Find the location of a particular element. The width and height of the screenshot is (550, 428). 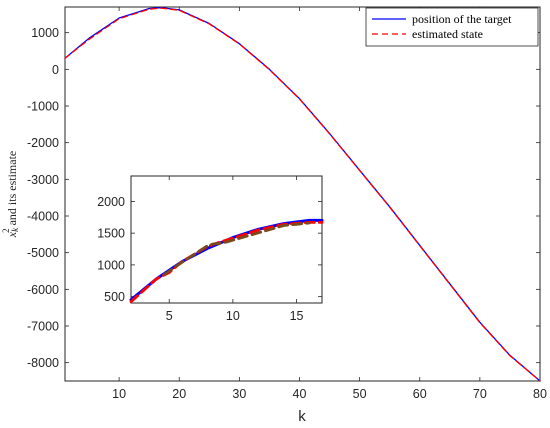

main-x-tick-label: 80 is located at coordinates (540, 394).